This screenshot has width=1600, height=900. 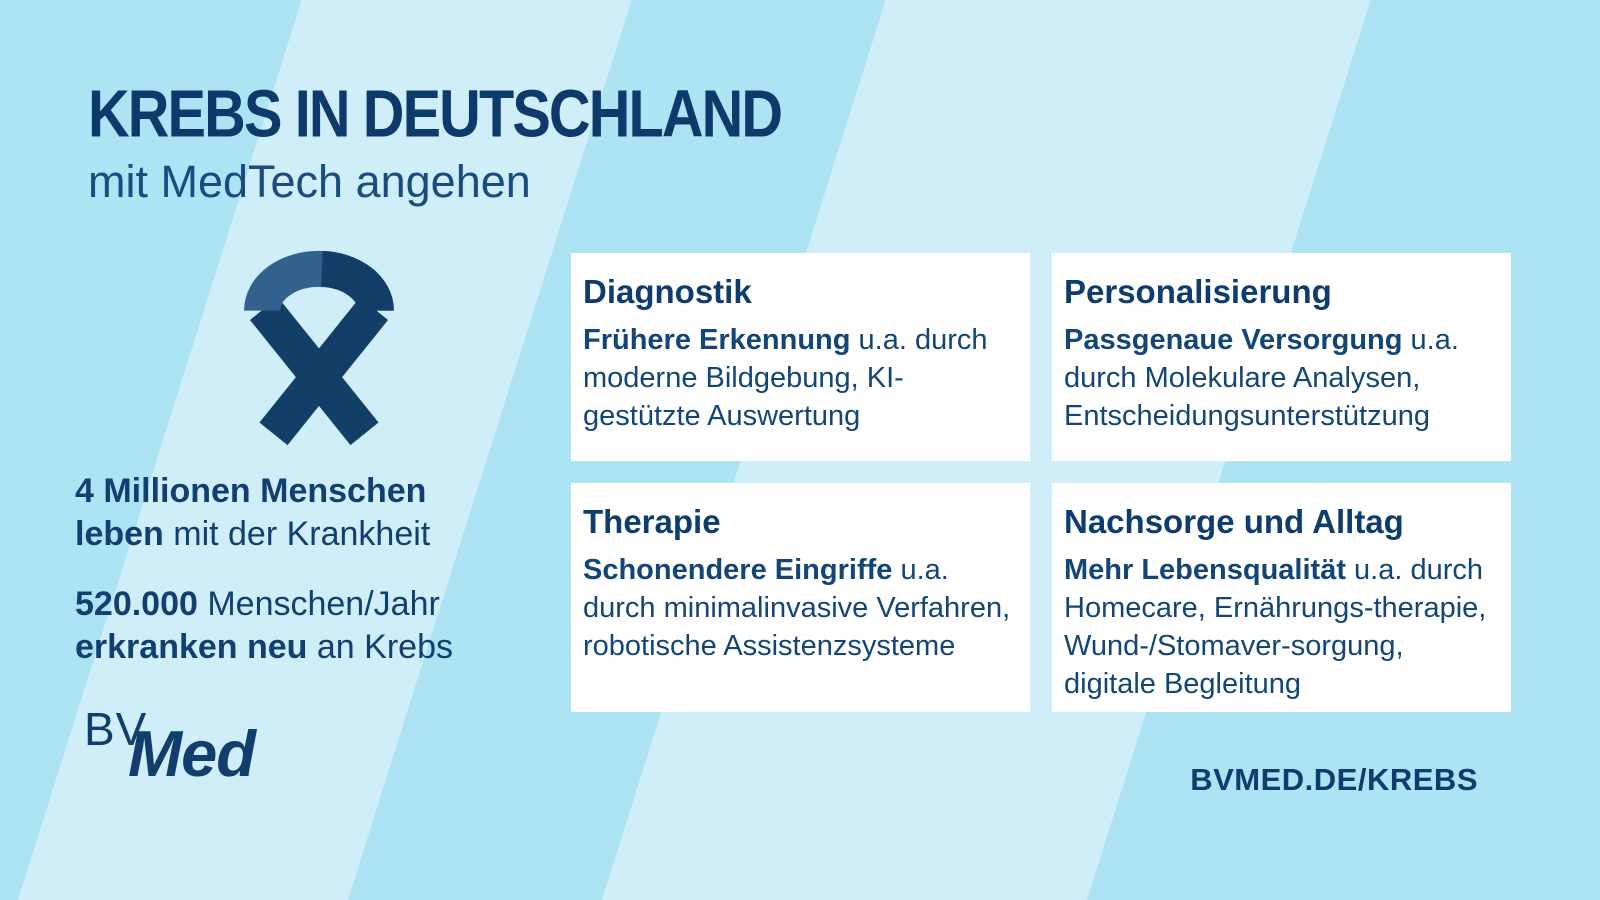 I want to click on stat-line: leben mit der Krankheit, so click(x=253, y=534).